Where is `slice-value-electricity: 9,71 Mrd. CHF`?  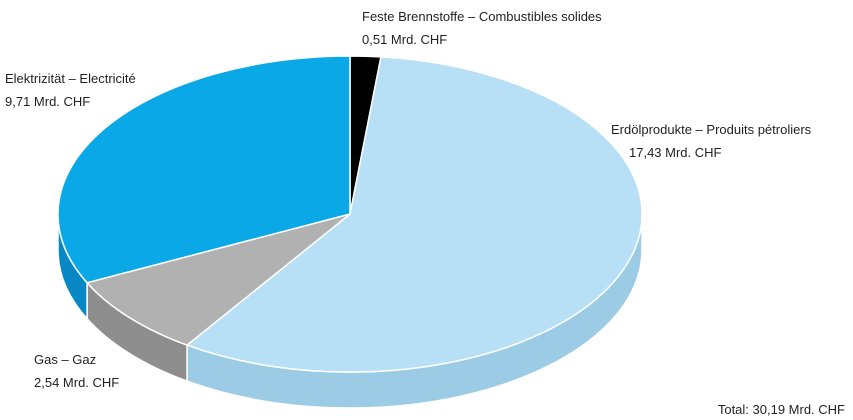 slice-value-electricity: 9,71 Mrd. CHF is located at coordinates (47, 101).